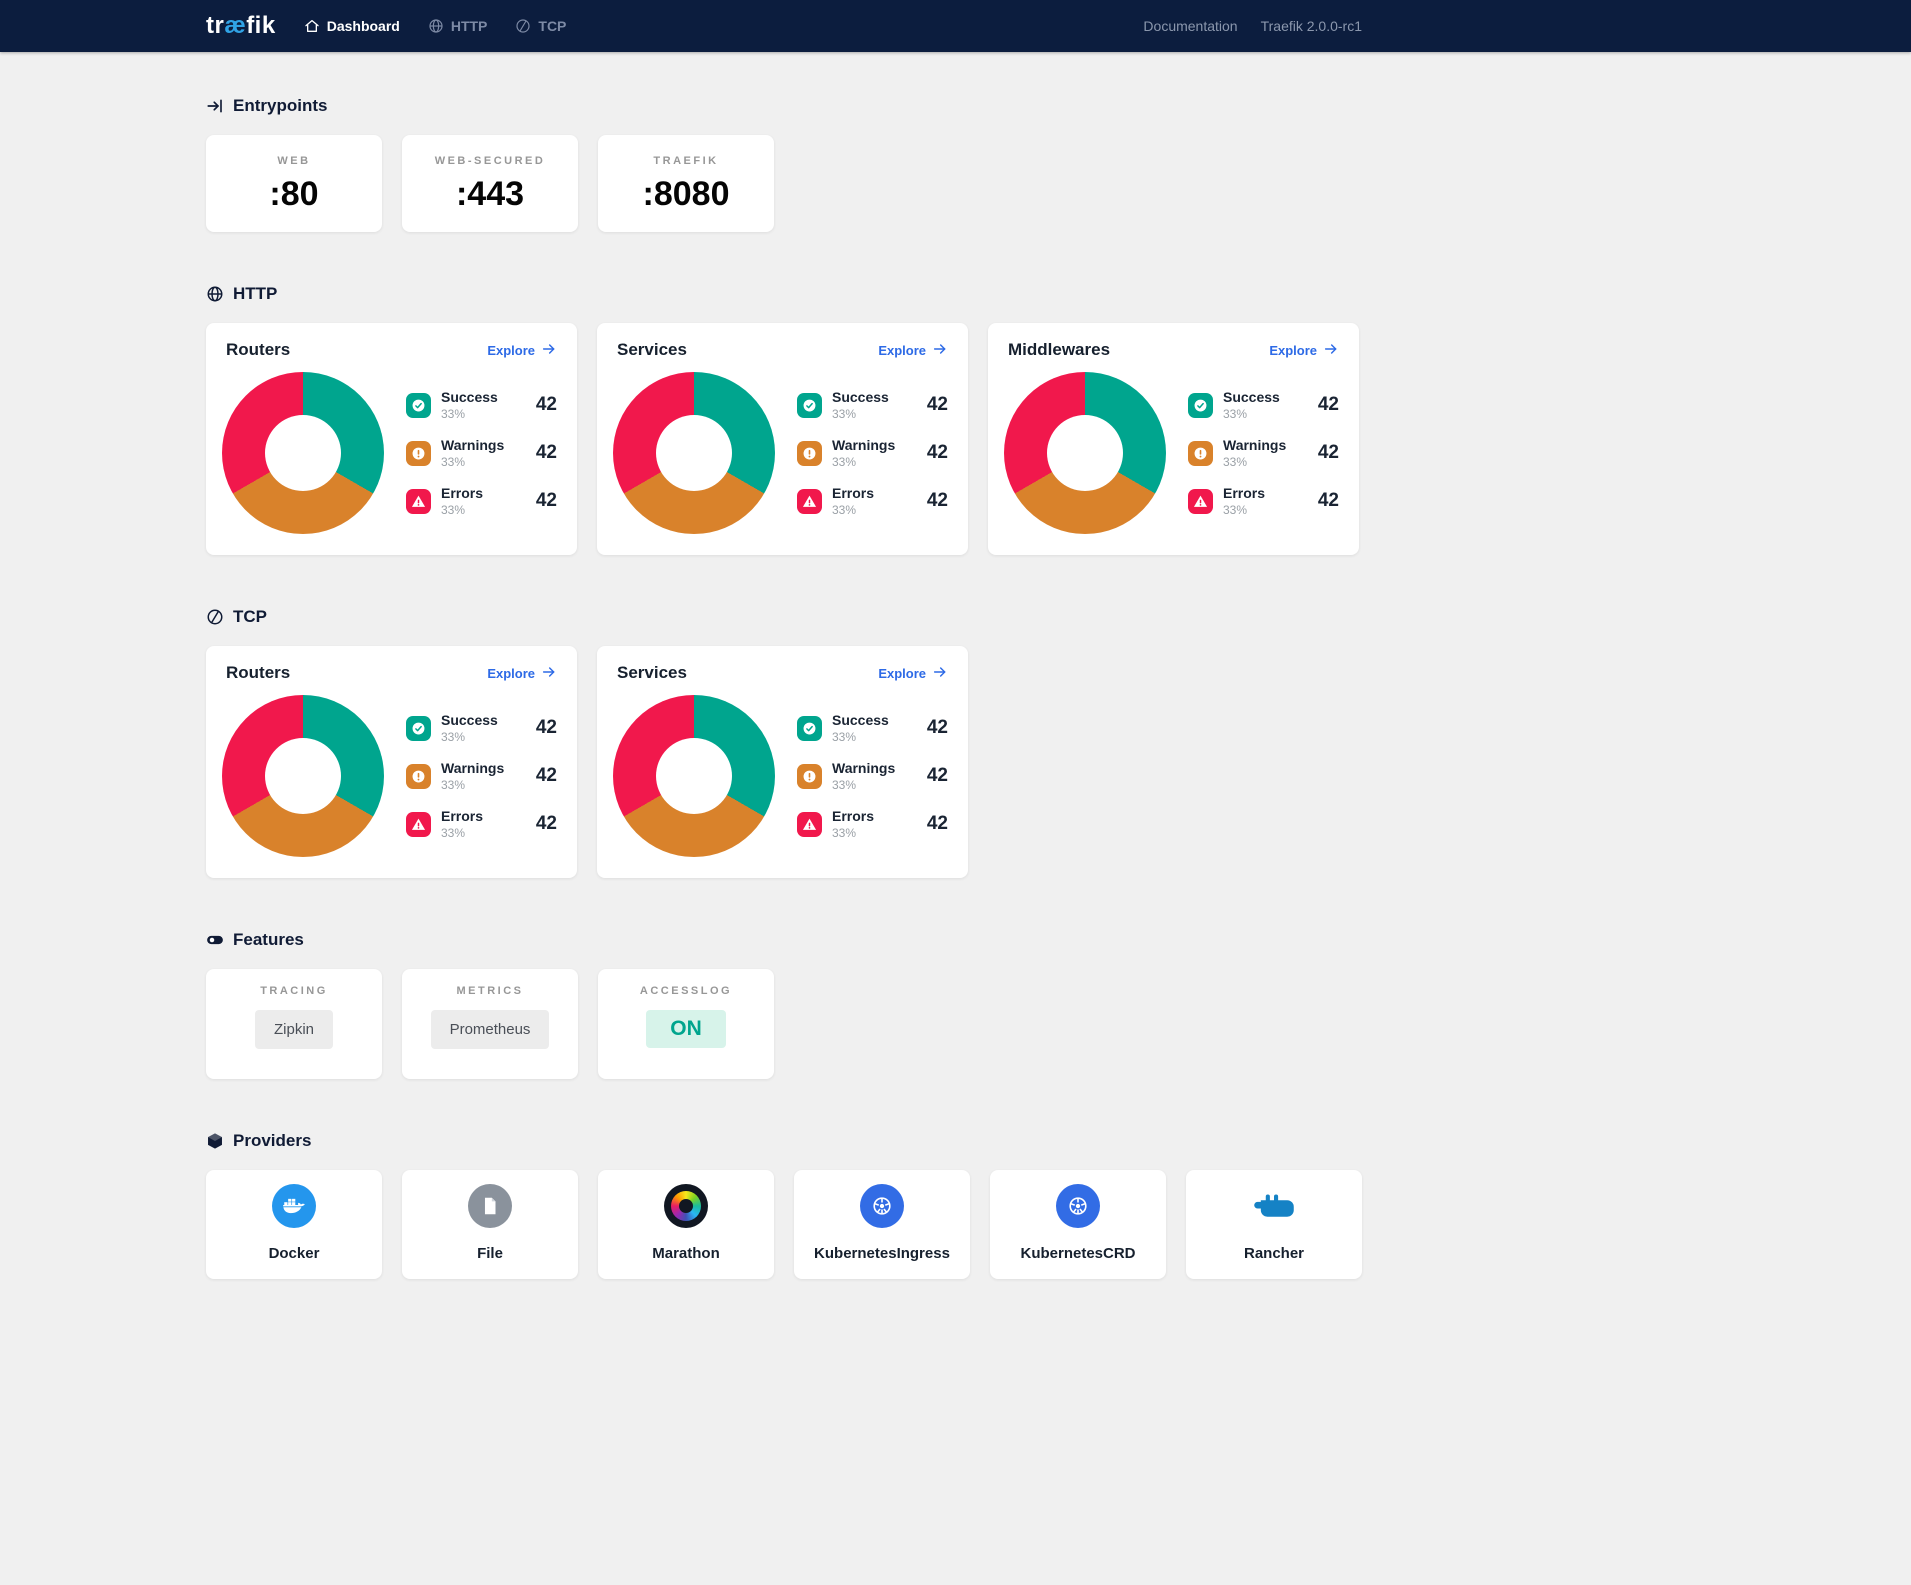 The image size is (1911, 1585). Describe the element at coordinates (686, 1253) in the screenshot. I see `provider-name: Marathon` at that location.